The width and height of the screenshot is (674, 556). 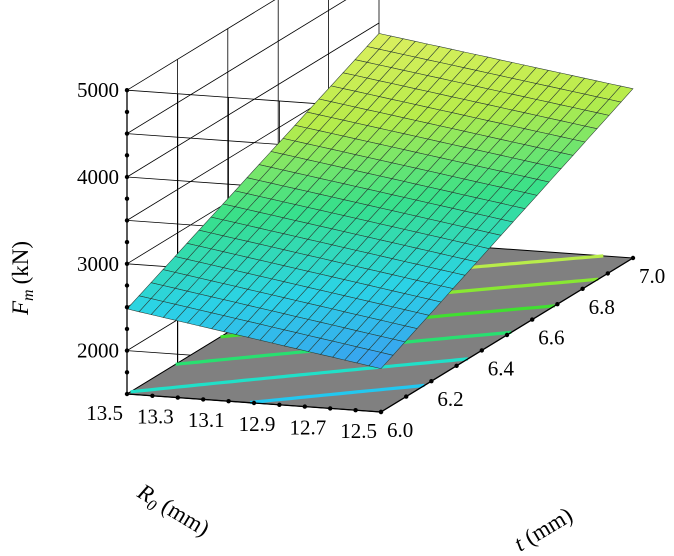 I want to click on x-axis-title: t (mm), so click(x=543, y=529).